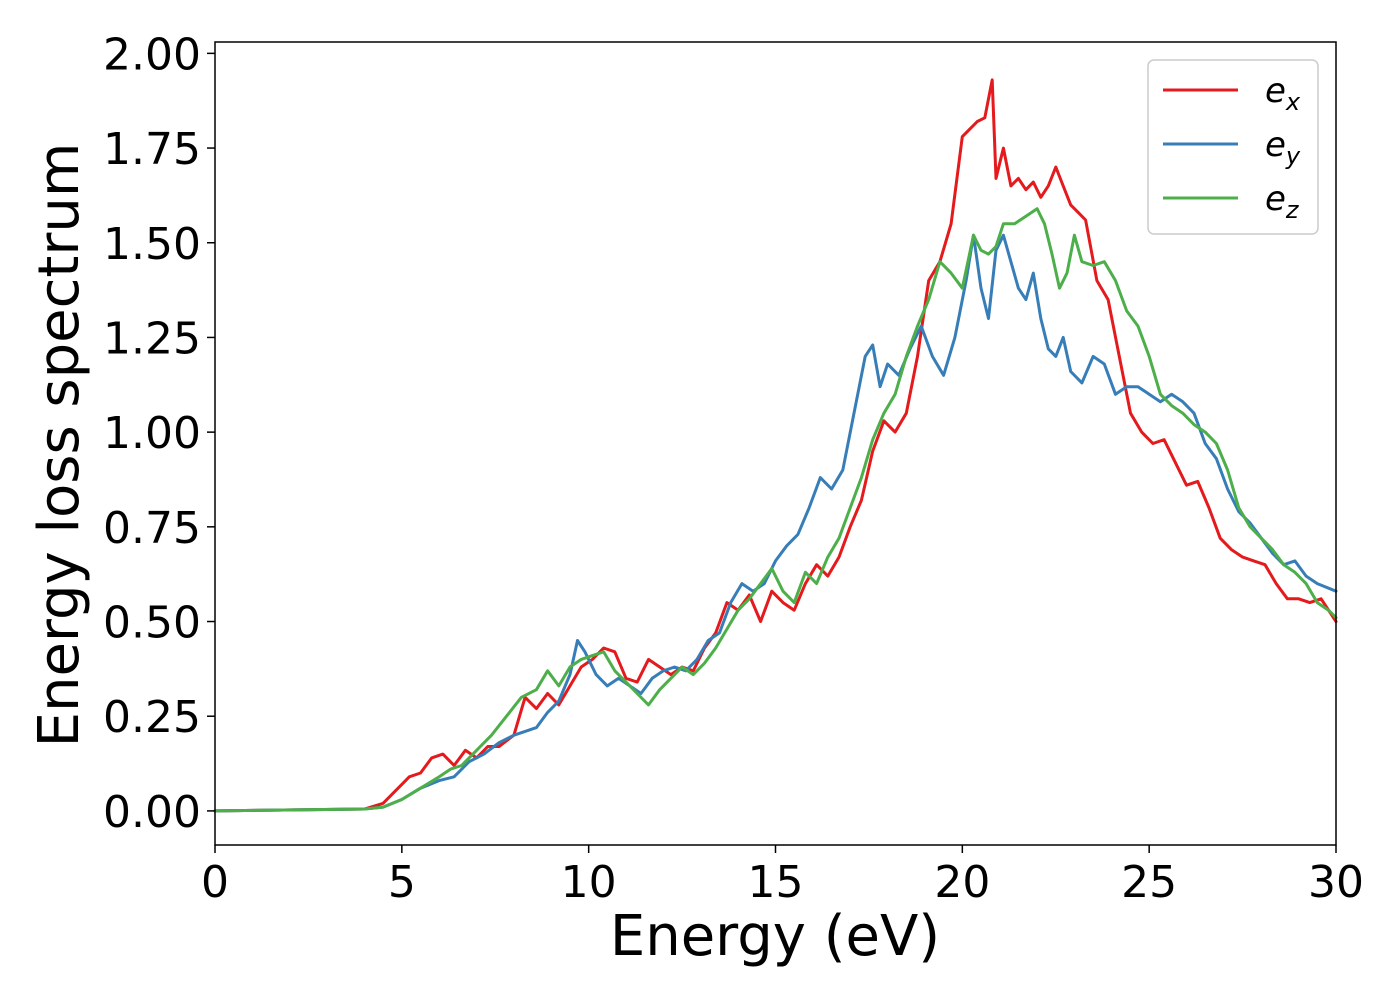  Describe the element at coordinates (215, 882) in the screenshot. I see `x-tick-label: 0` at that location.